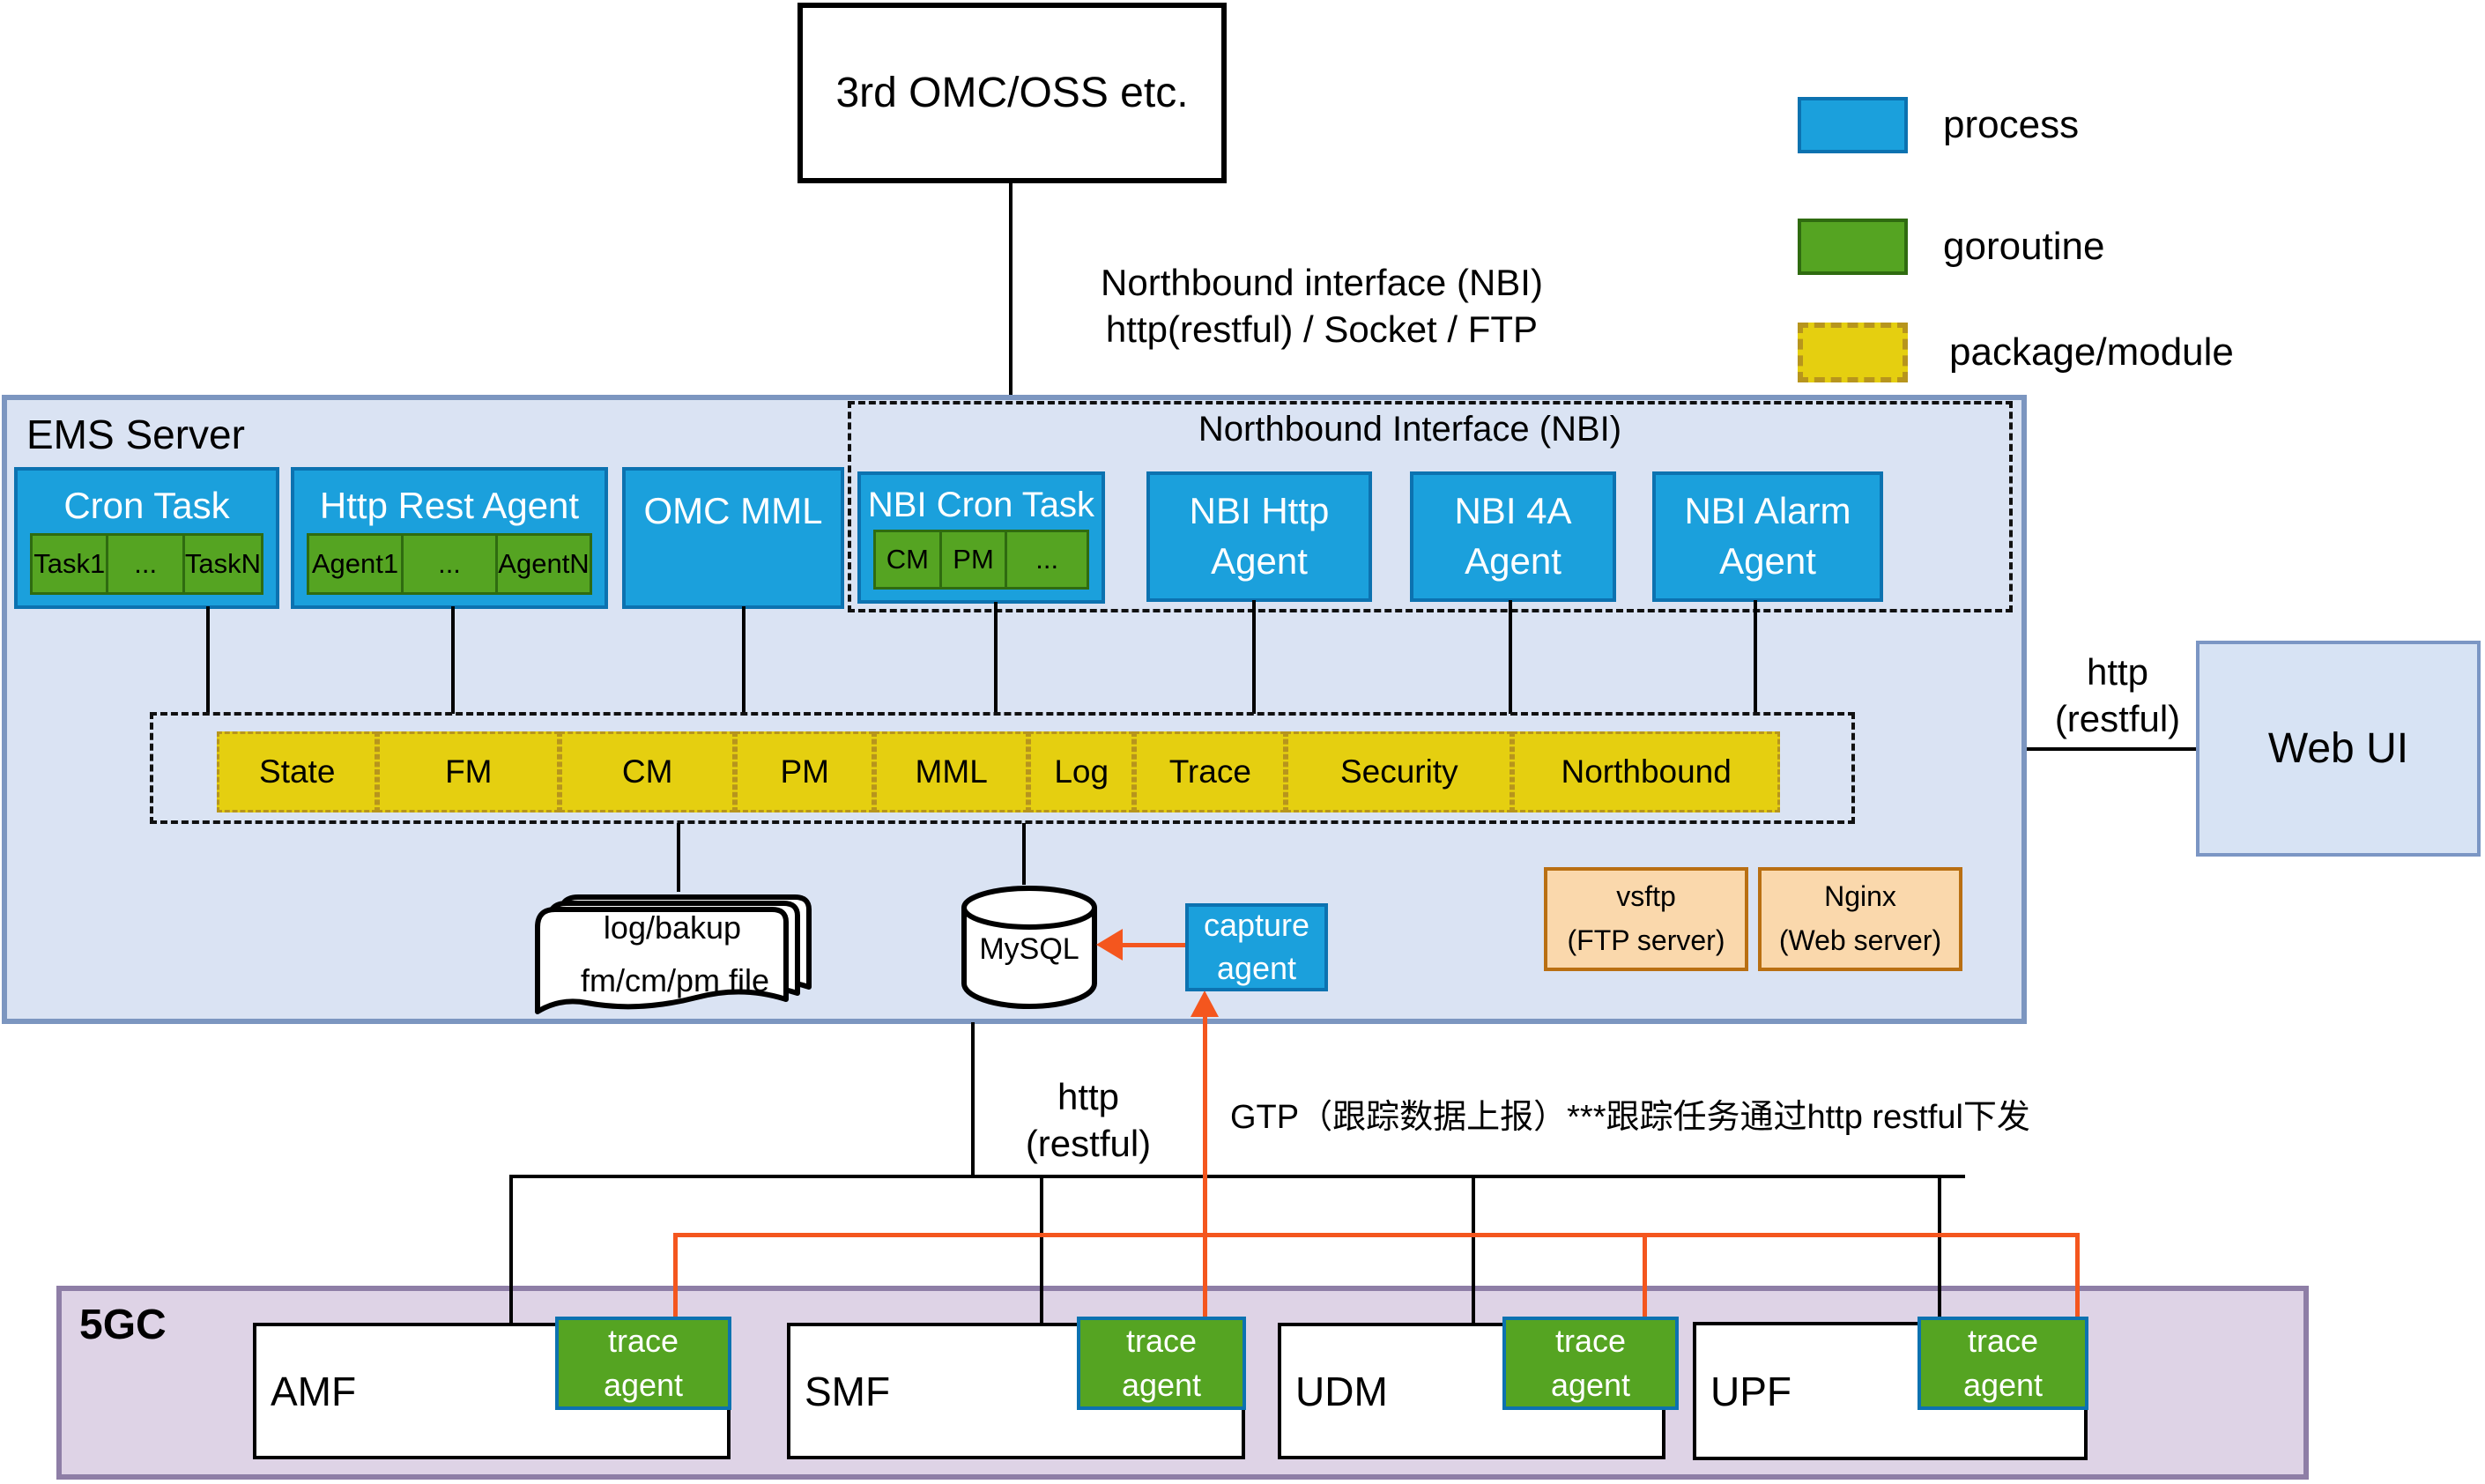 The image size is (2485, 1484). I want to click on south-http-label: http (restful), so click(1088, 1120).